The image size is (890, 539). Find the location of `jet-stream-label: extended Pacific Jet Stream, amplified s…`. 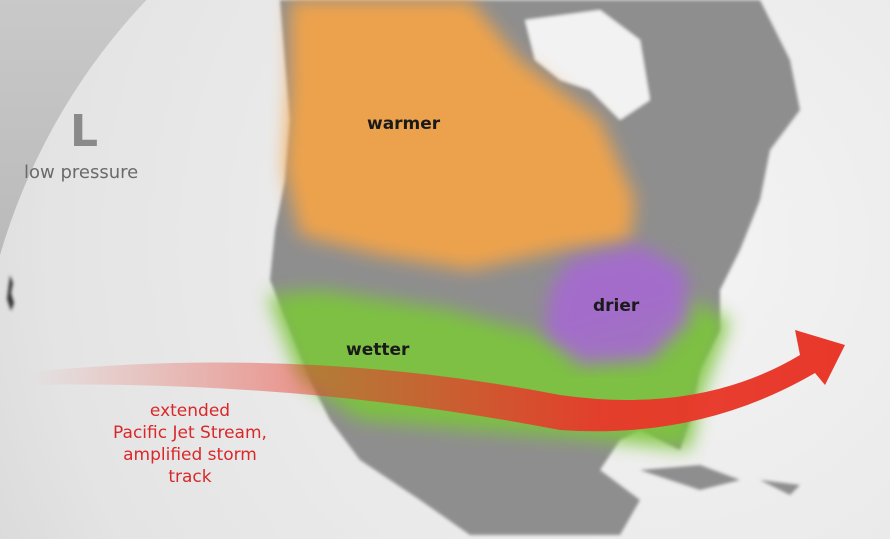

jet-stream-label: extended Pacific Jet Stream, amplified s… is located at coordinates (190, 444).